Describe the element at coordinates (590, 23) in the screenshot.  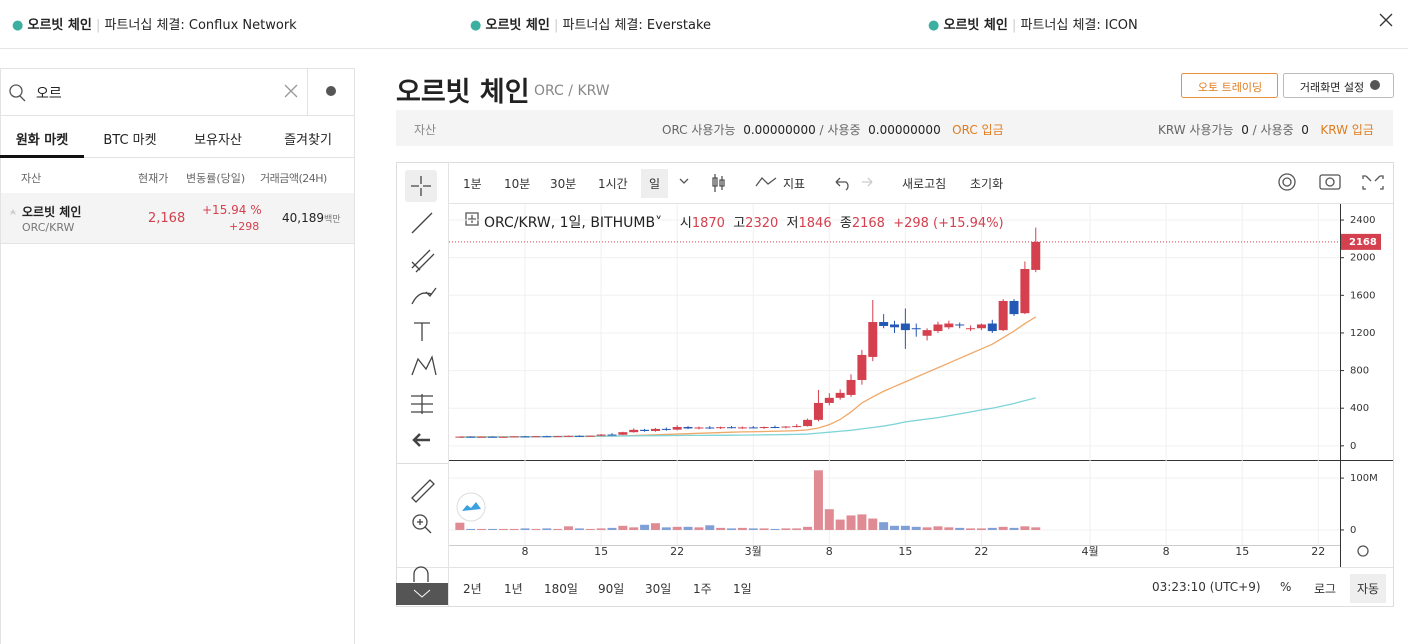
I see `ticker: ● 오르빗 체인 | 파트너십 체결: Everstake` at that location.